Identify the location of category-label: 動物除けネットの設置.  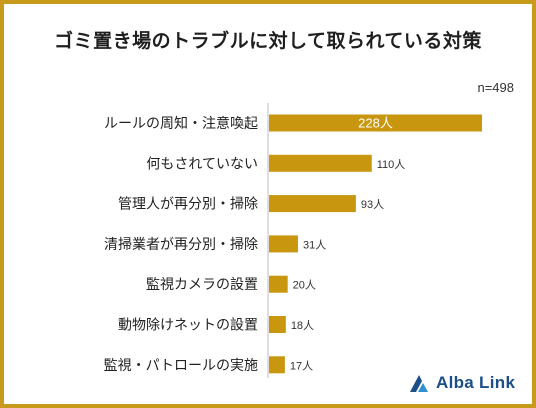
(188, 326).